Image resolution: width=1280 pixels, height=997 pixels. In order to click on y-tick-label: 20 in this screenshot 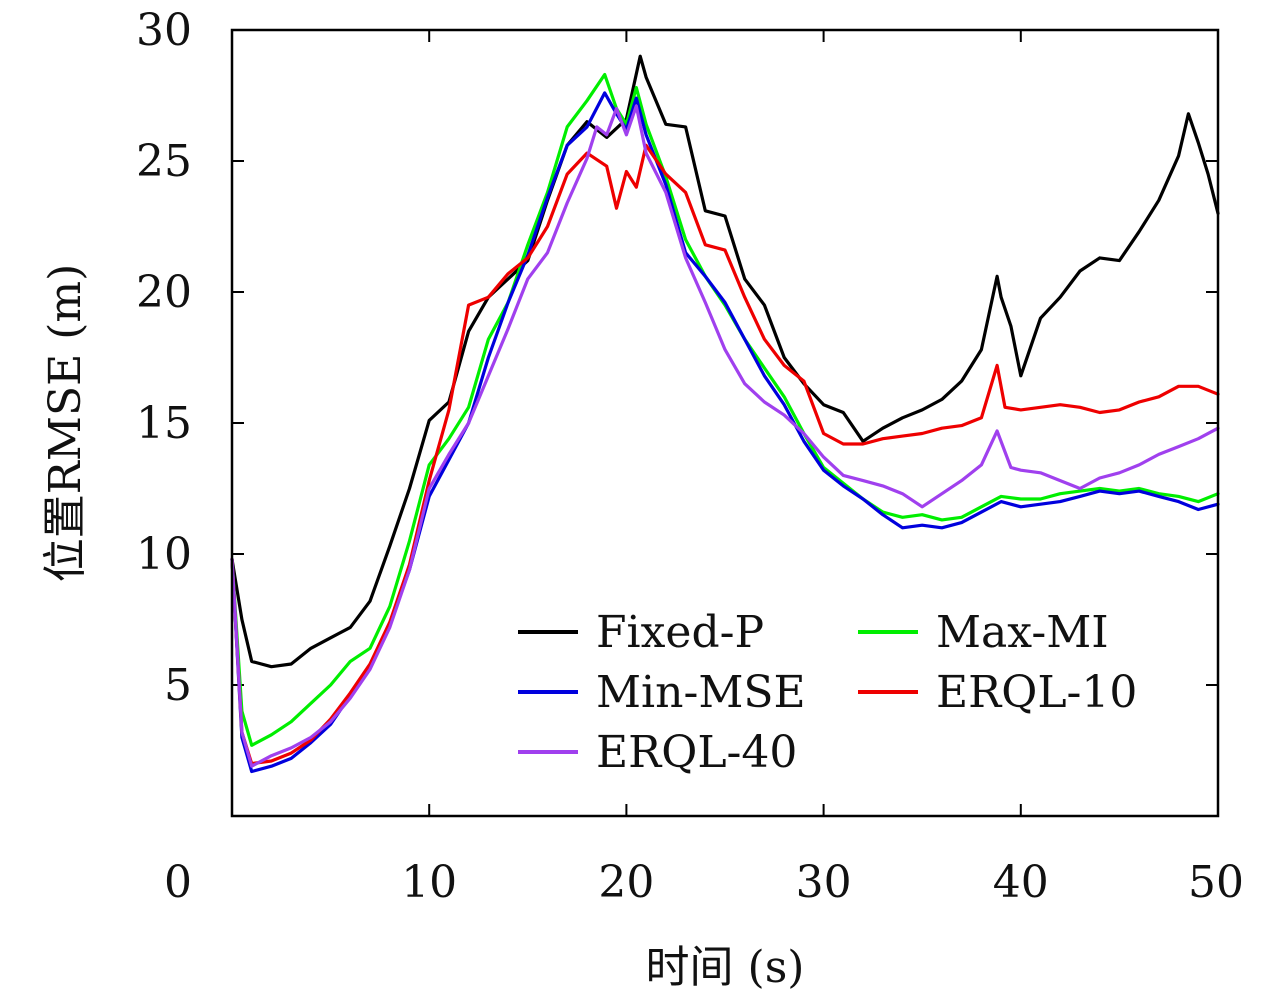, I will do `click(164, 292)`.